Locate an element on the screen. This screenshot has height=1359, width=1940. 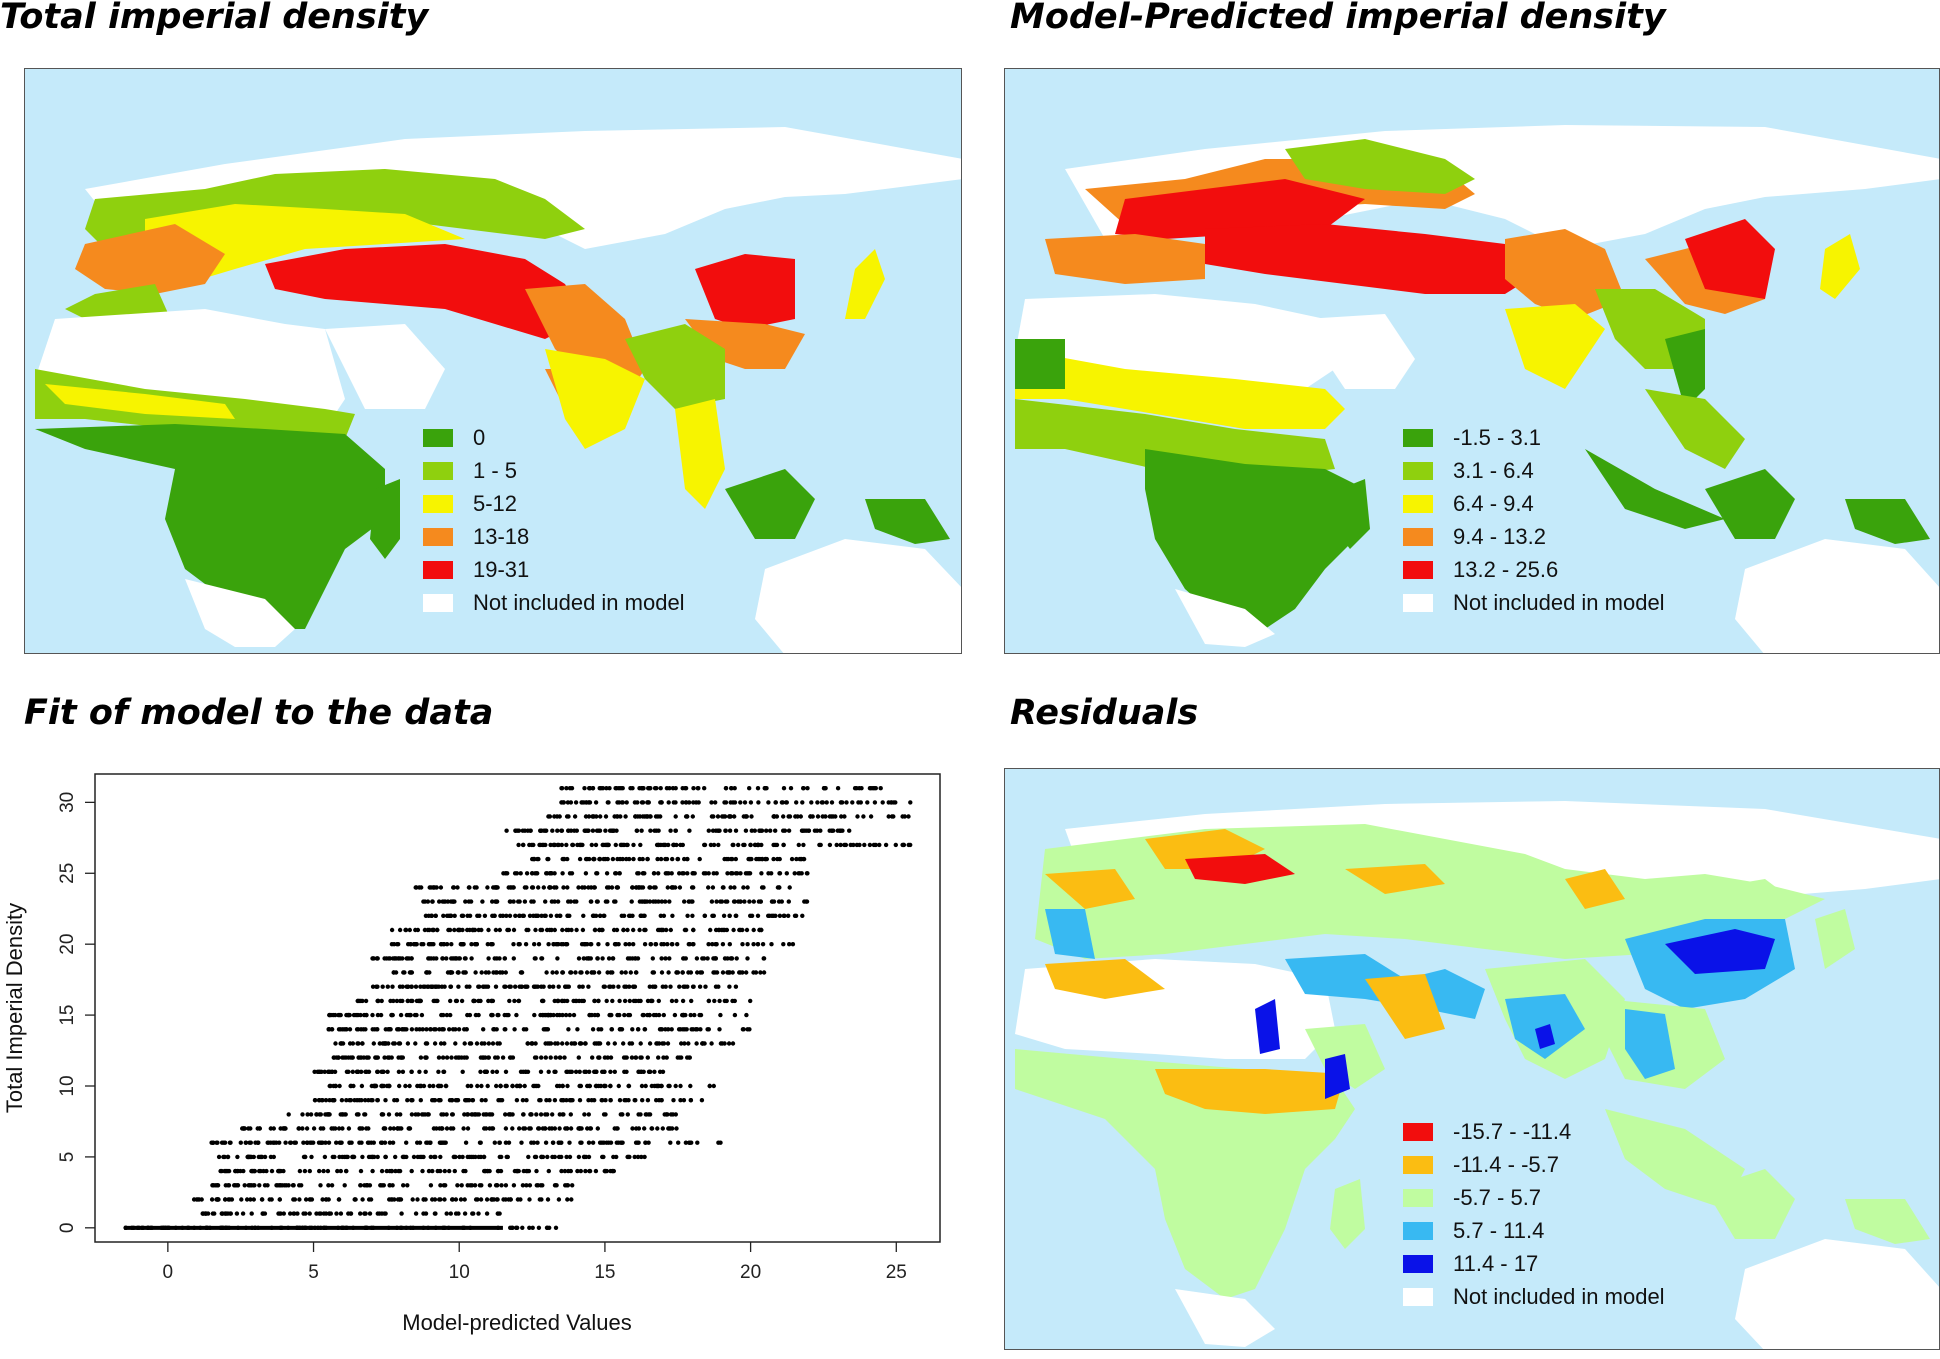
legend-label: 19-31 is located at coordinates (501, 569).